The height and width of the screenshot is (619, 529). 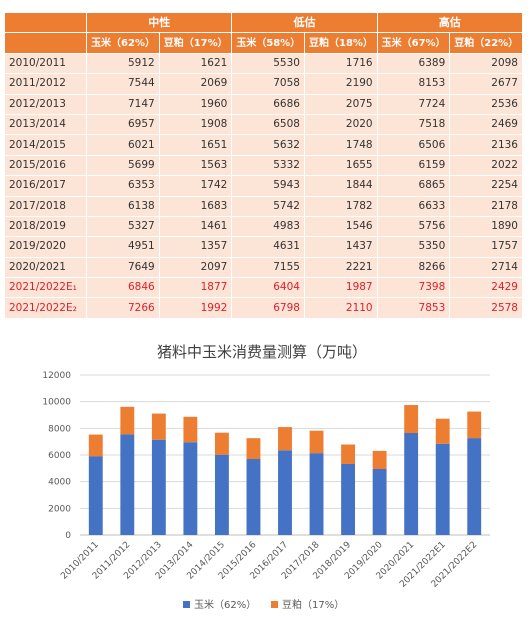 I want to click on y-axis-ticks: 0 2000 4000 6000 8000 10000 12000, so click(x=56, y=456).